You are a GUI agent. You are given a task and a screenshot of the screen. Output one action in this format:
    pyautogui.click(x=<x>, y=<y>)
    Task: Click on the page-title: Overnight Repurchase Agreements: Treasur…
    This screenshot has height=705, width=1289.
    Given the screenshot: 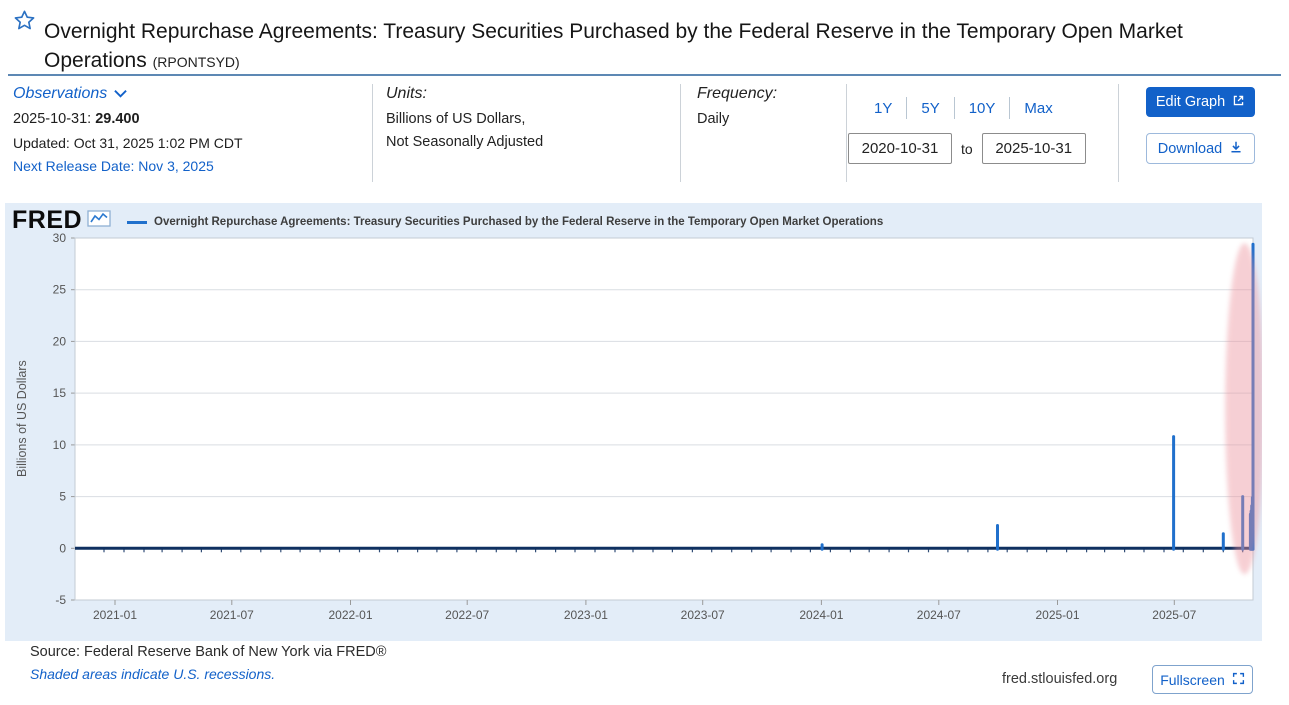 What is the action you would take?
    pyautogui.click(x=614, y=47)
    